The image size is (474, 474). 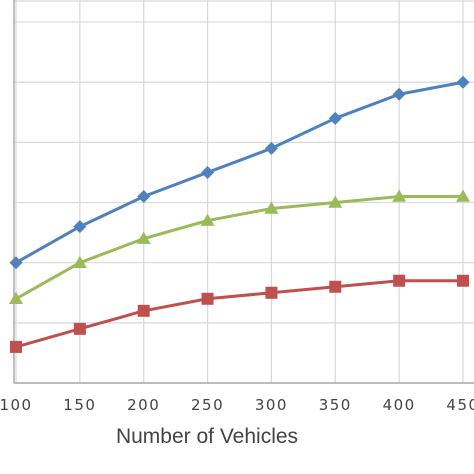 I want to click on x-tick-label: 400, so click(x=399, y=405).